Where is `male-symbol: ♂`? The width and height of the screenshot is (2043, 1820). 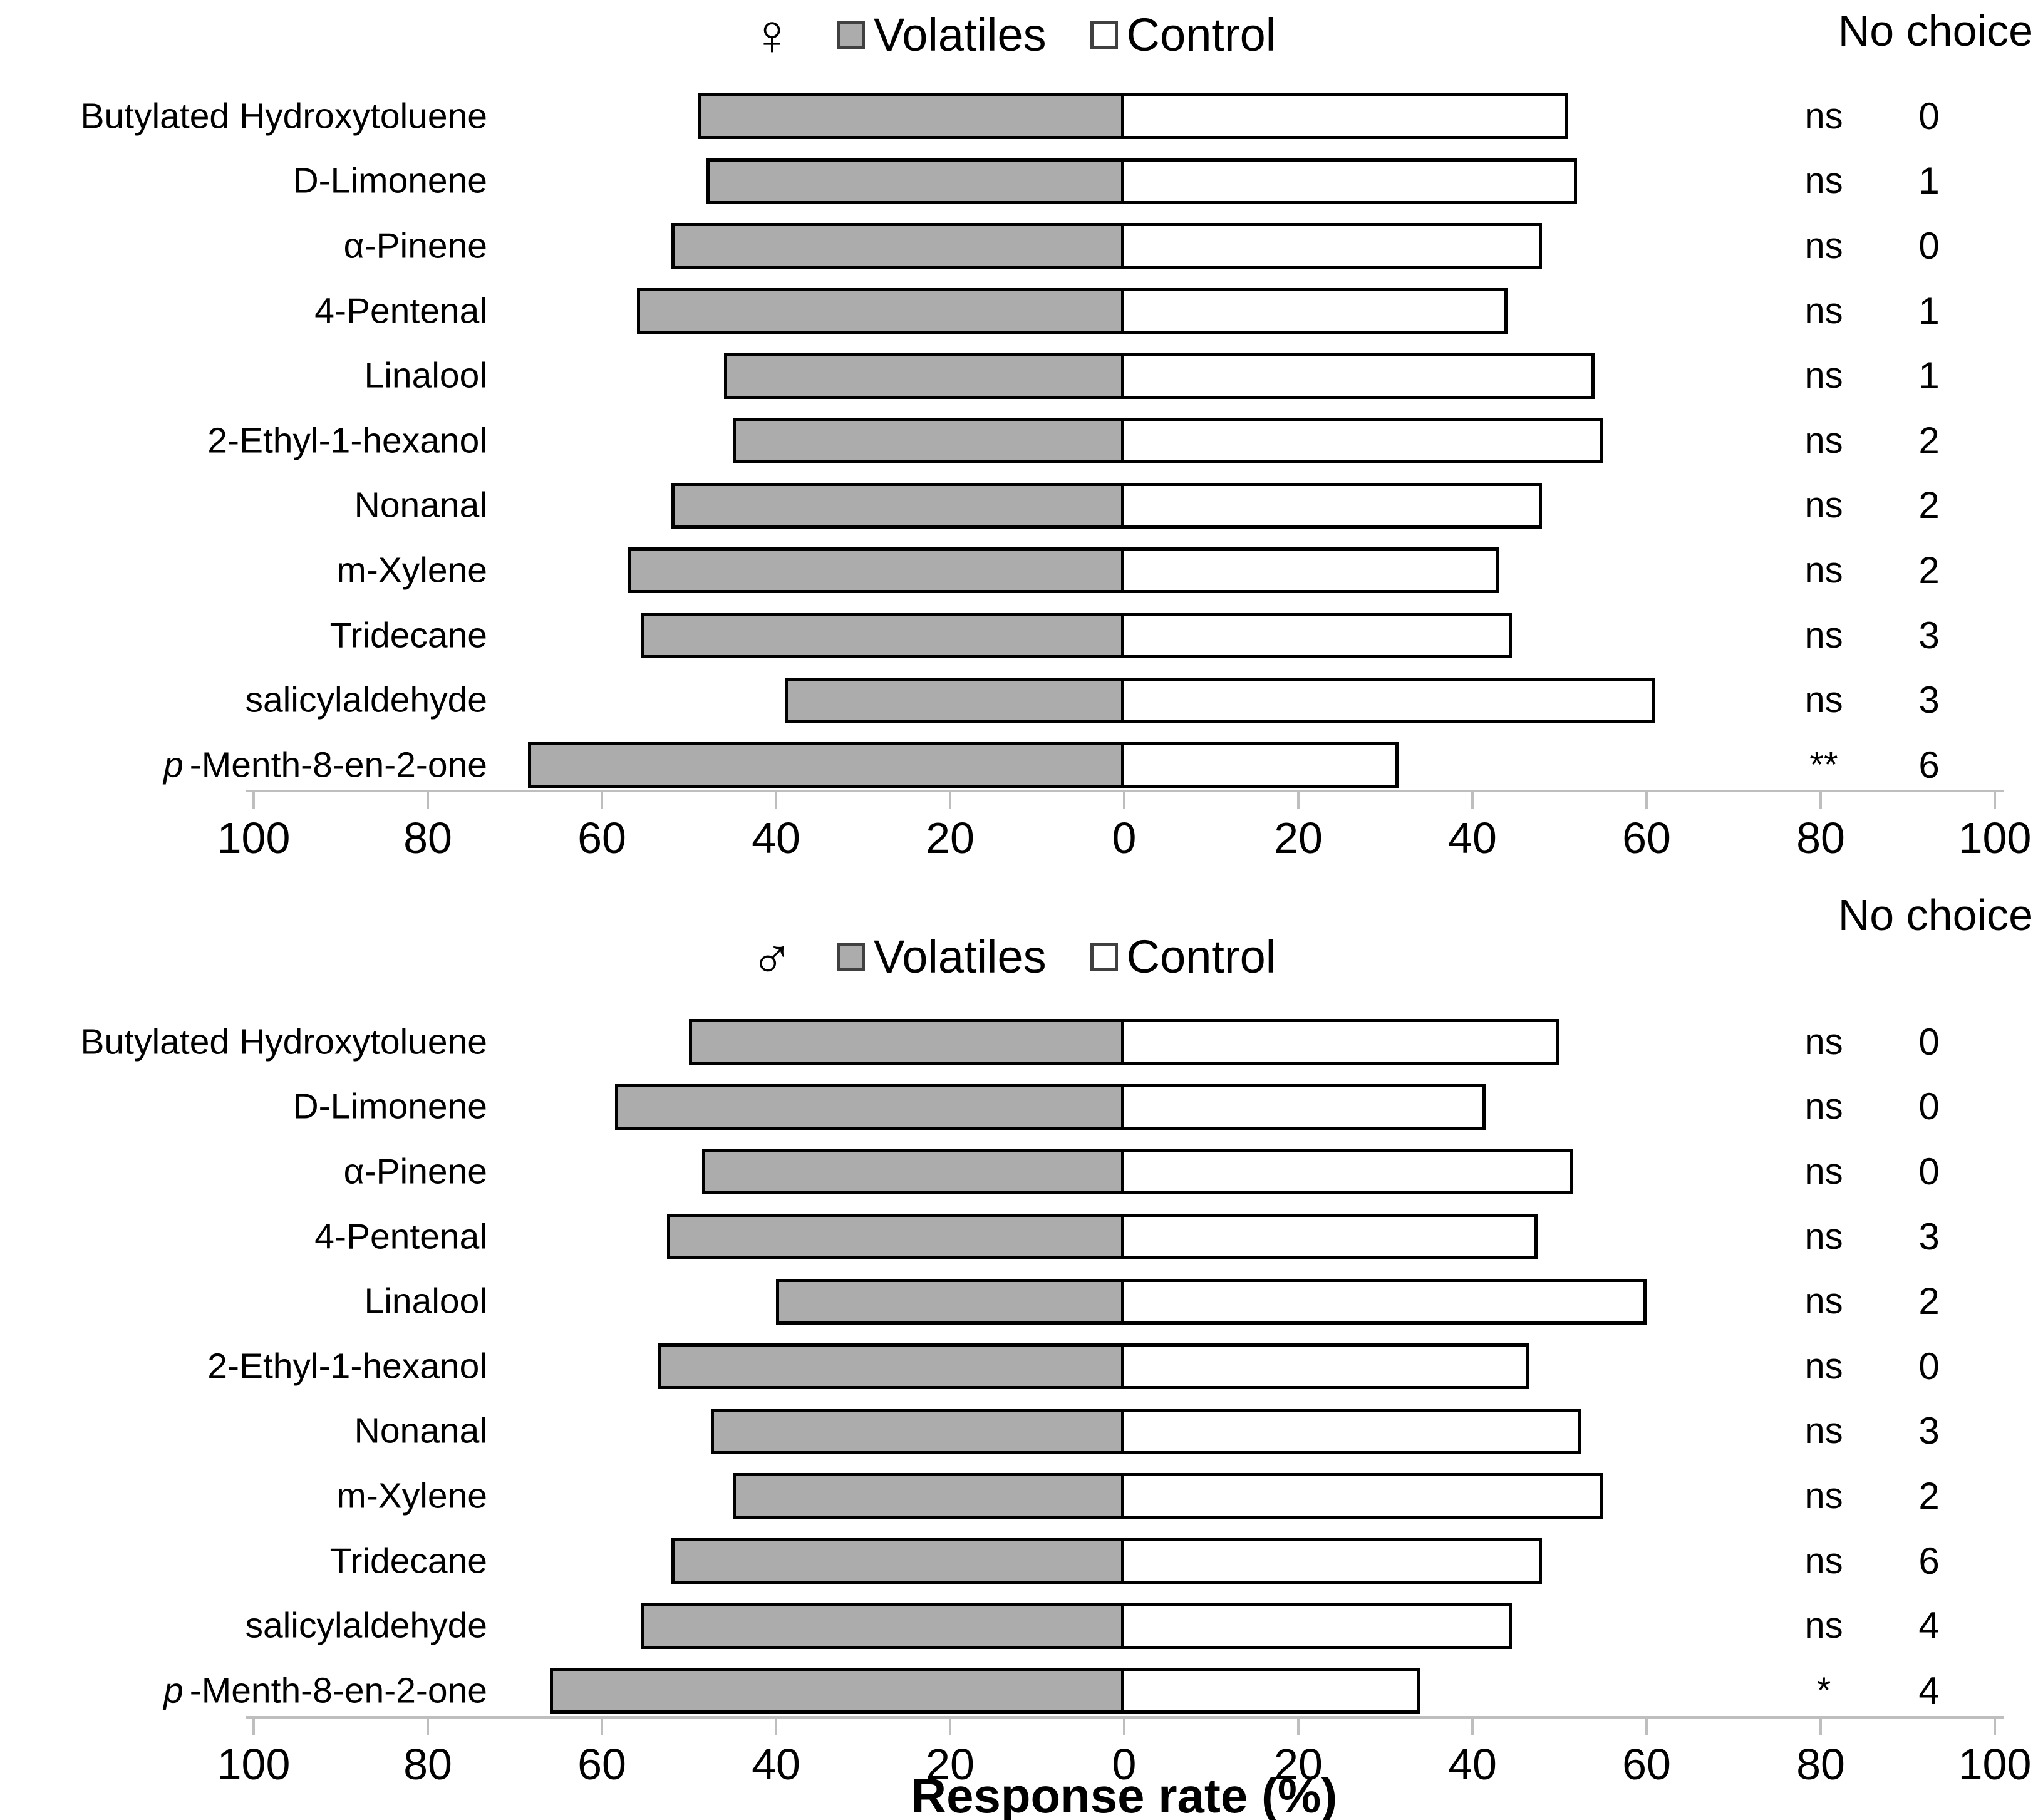
male-symbol: ♂ is located at coordinates (772, 957).